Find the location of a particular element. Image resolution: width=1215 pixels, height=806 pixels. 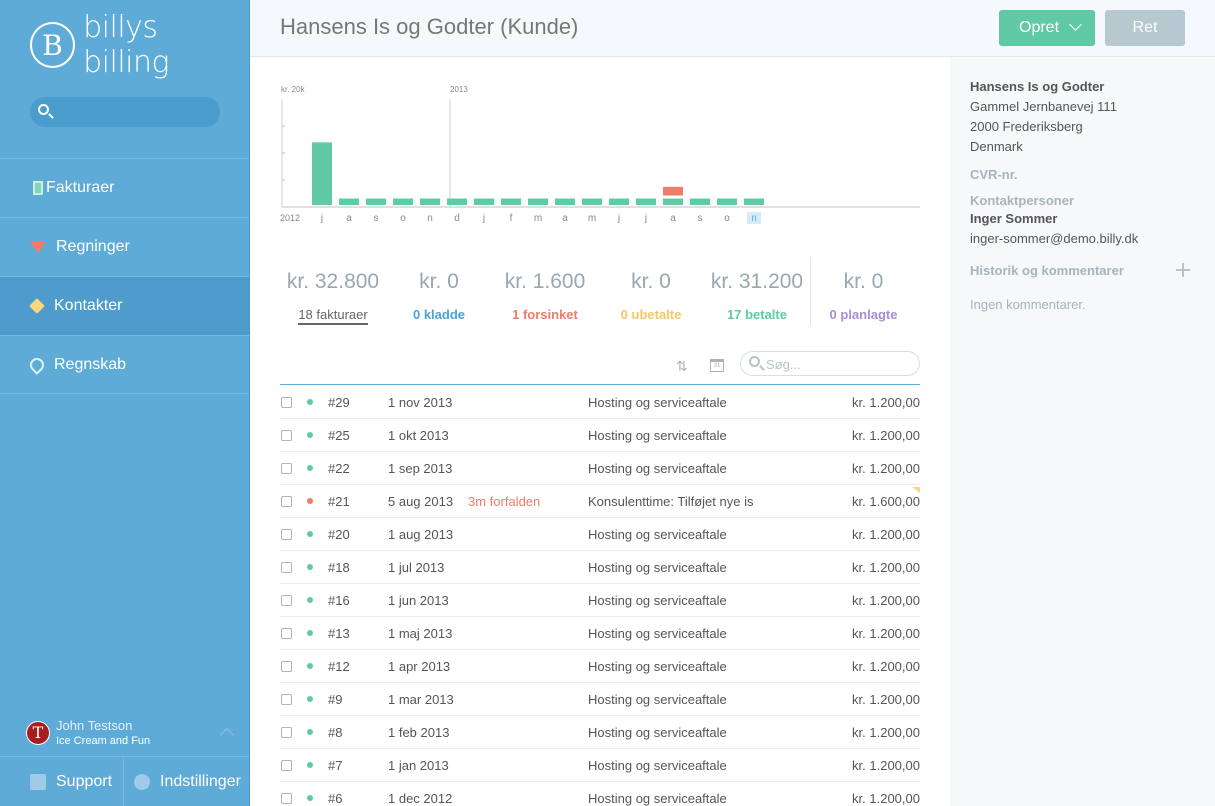

stat-4: kr. 31.200 17 betalte is located at coordinates (757, 291).